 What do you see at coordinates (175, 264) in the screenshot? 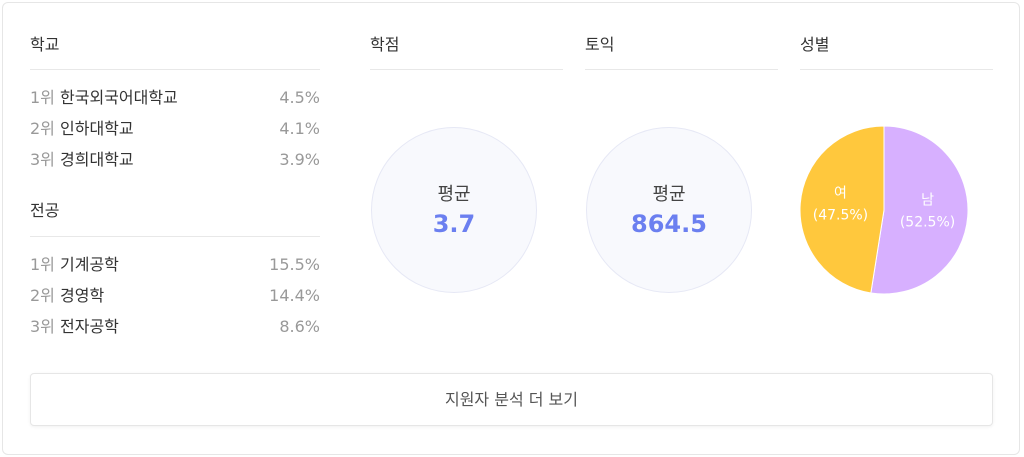
I see `list-item: 1위 기계공학 15.5%` at bounding box center [175, 264].